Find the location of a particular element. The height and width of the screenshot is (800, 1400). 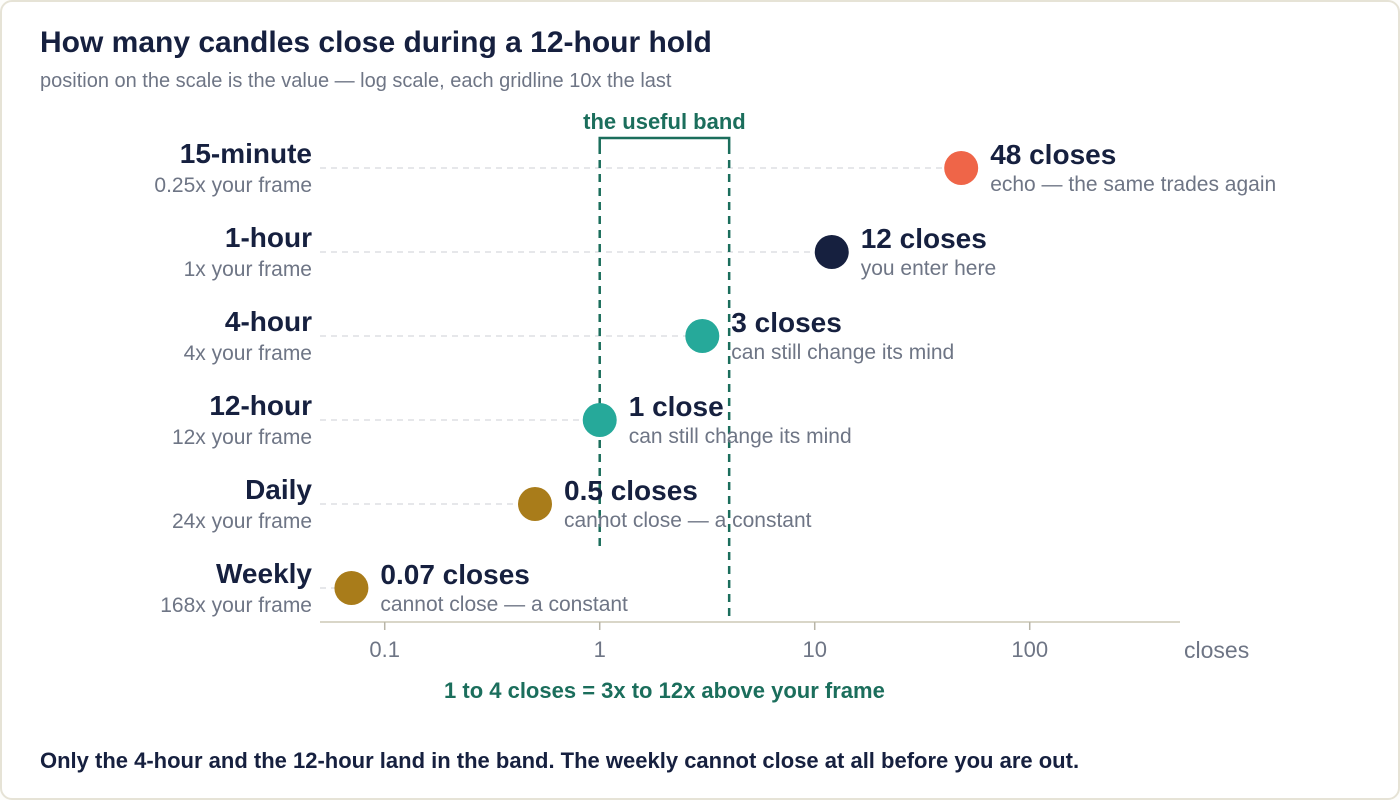

row-multiple: 24x your frame is located at coordinates (242, 521).